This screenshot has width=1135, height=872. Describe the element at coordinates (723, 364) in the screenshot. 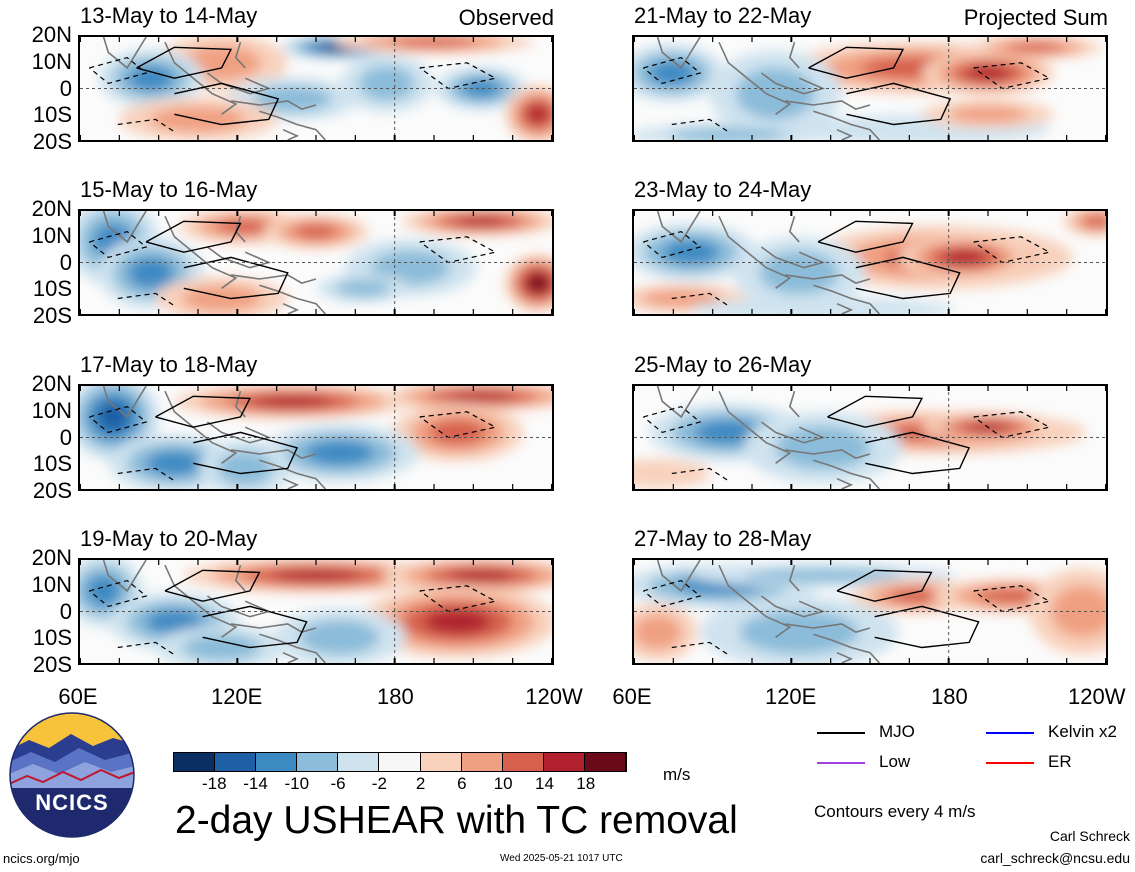

I see `panel-date: 25-May to 26-May` at that location.